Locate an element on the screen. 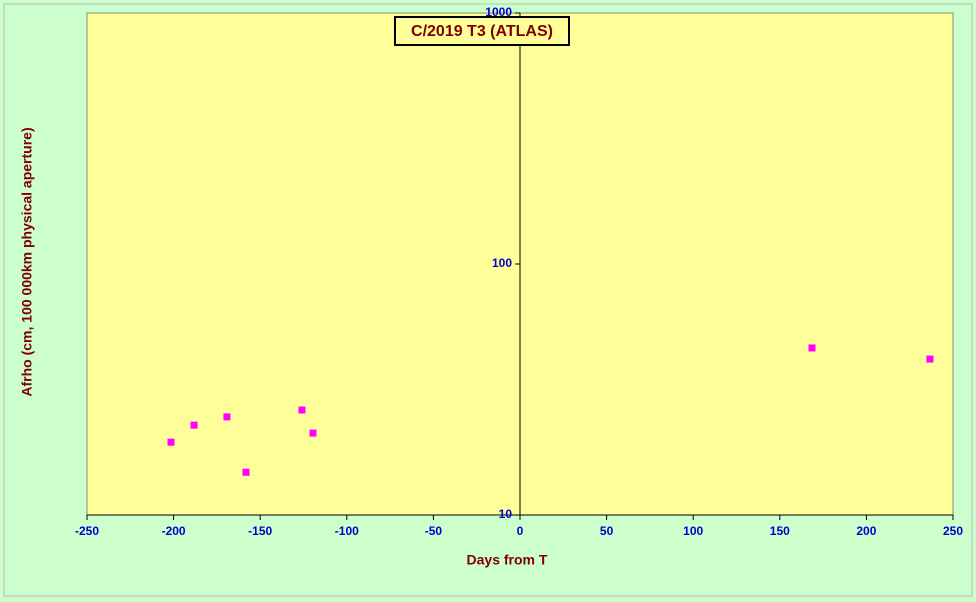 The image size is (976, 602). x-axis-label: Days from T is located at coordinates (507, 560).